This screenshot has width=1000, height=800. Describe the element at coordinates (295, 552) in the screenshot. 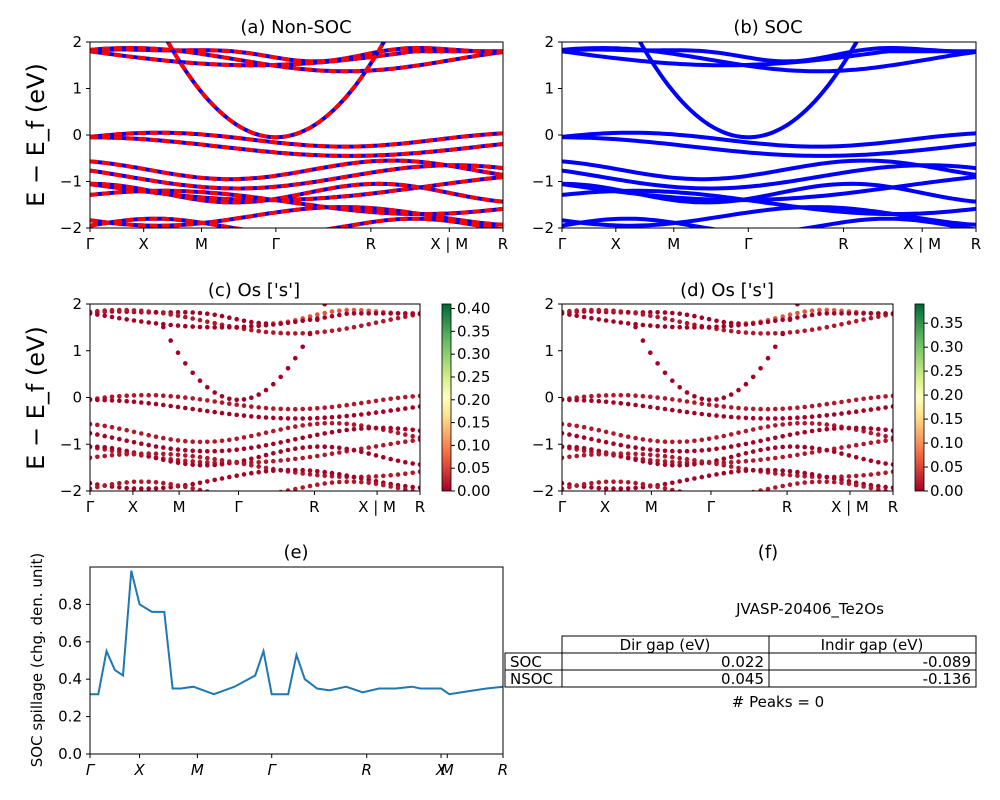

I see `panel-e-title: (e)` at that location.